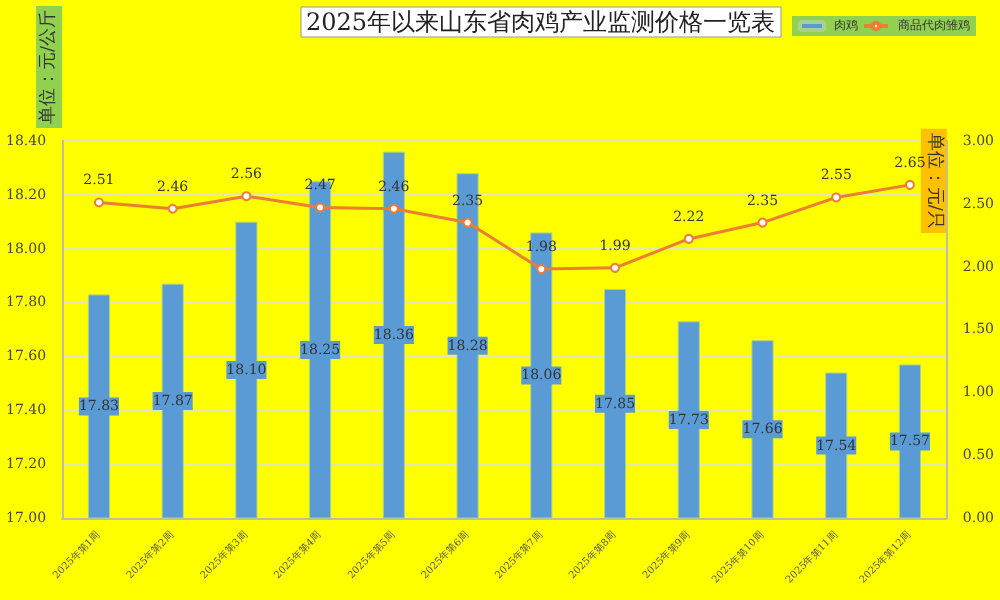 The width and height of the screenshot is (1000, 600). Describe the element at coordinates (934, 180) in the screenshot. I see `y2-axis-title: 单位：元/只` at that location.